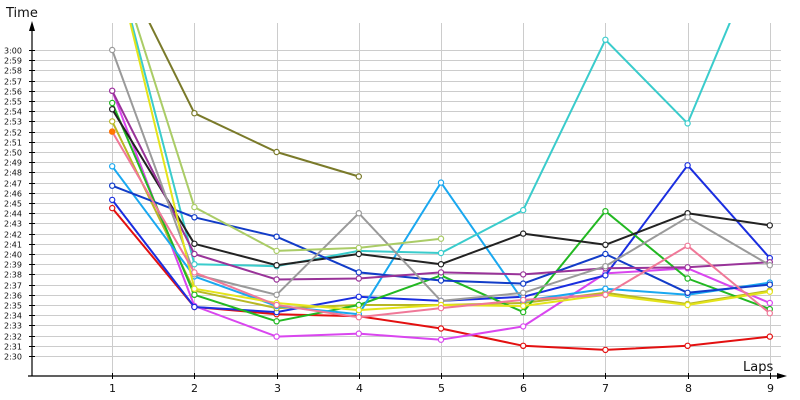  What do you see at coordinates (13, 122) in the screenshot?
I see `y-tick-label: 2:53` at bounding box center [13, 122].